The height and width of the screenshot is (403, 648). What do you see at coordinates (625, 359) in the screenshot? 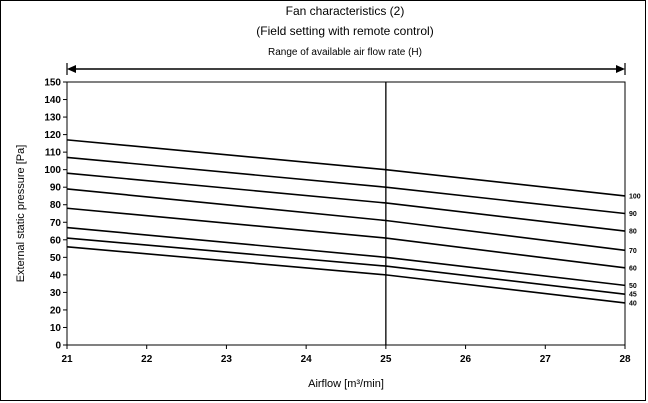
I see `x-tick-label: 28` at bounding box center [625, 359].